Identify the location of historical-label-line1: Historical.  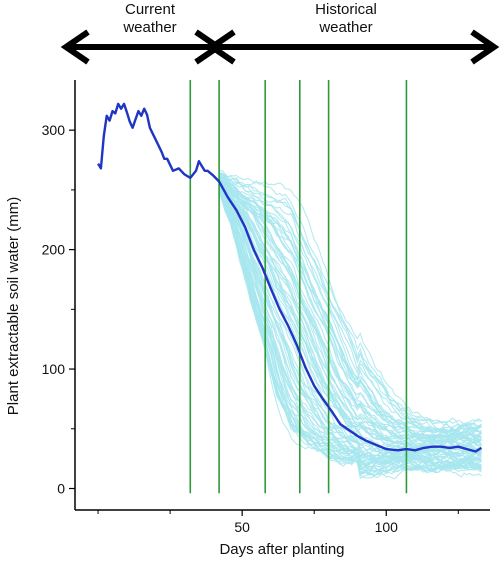
(346, 9).